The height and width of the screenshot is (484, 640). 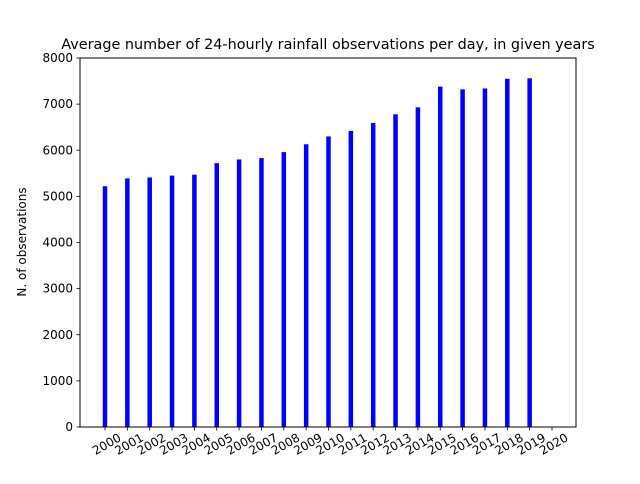 What do you see at coordinates (57, 335) in the screenshot?
I see `y-tick-label-2000: 2000` at bounding box center [57, 335].